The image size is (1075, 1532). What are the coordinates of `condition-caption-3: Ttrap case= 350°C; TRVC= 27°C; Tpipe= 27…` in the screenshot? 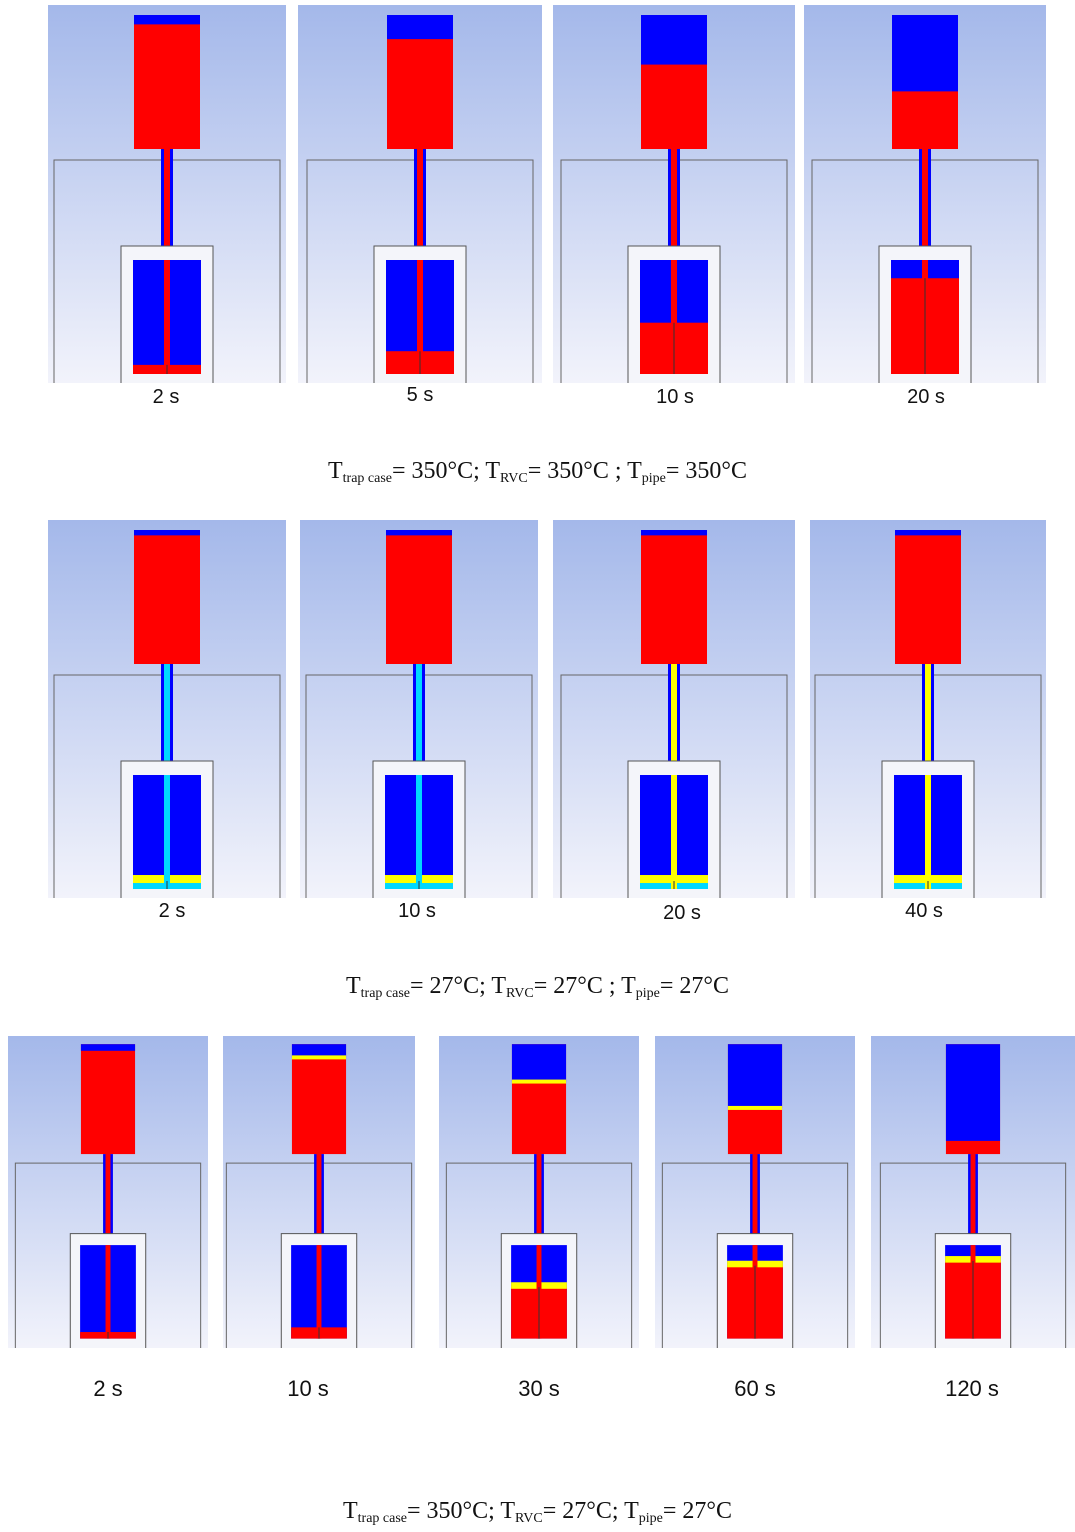 It's located at (537, 1512).